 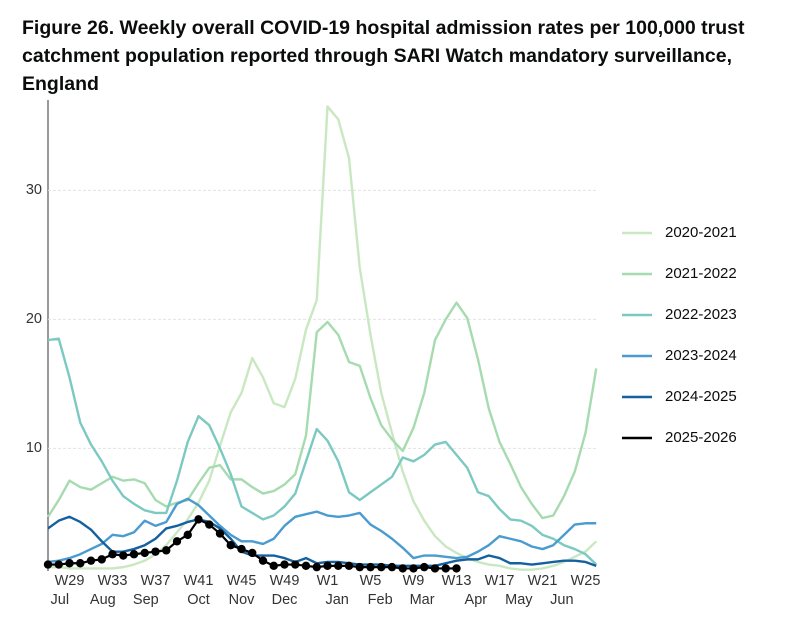 What do you see at coordinates (701, 437) in the screenshot?
I see `legend-label: 2025-2026` at bounding box center [701, 437].